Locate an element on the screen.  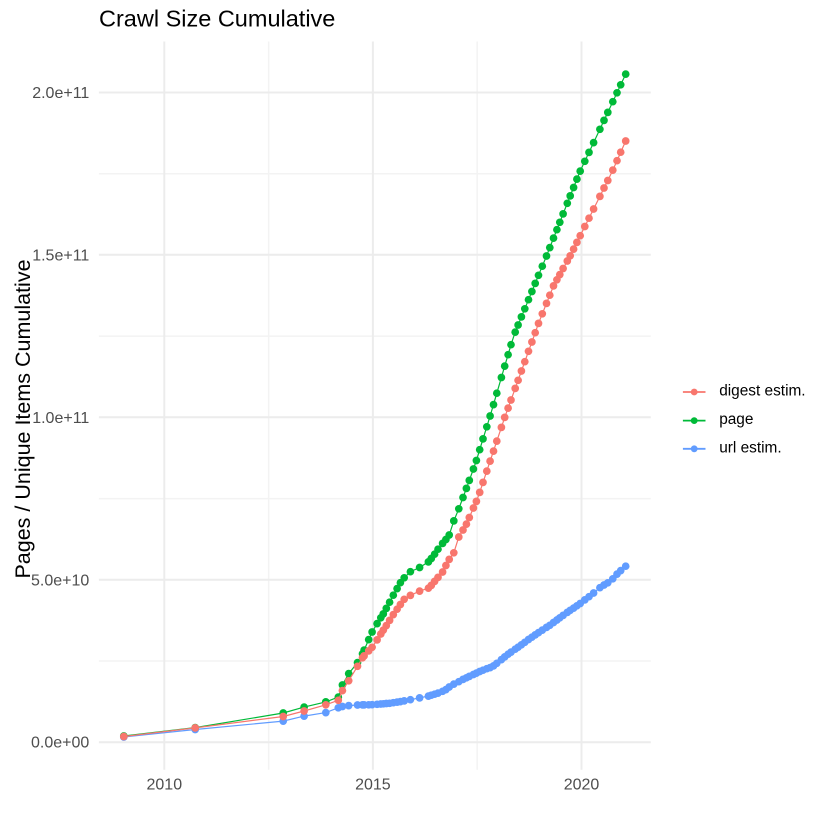
svg-text: 2015 is located at coordinates (373, 785).